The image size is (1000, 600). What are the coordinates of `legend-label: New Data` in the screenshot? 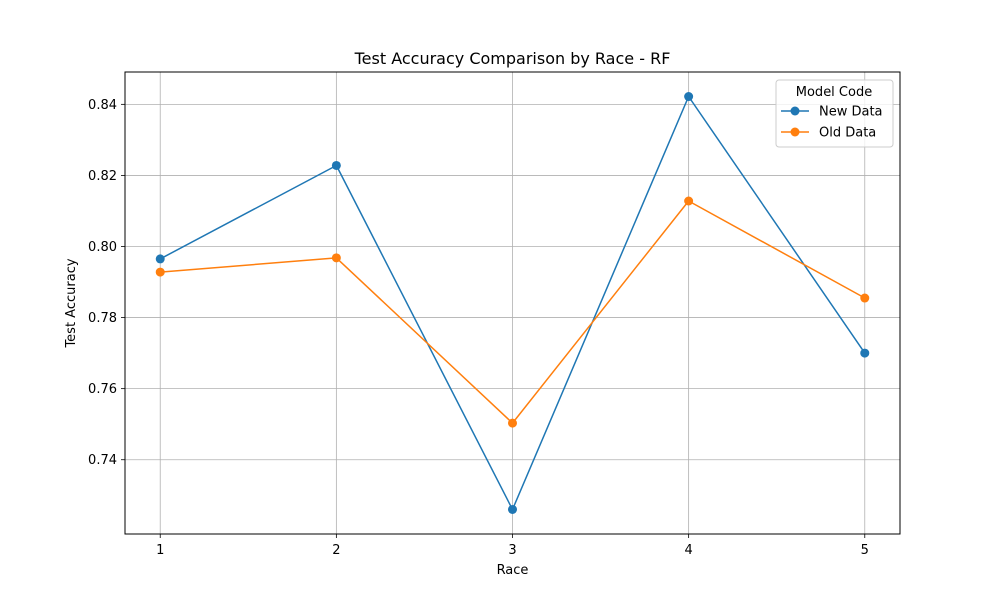 It's located at (851, 112).